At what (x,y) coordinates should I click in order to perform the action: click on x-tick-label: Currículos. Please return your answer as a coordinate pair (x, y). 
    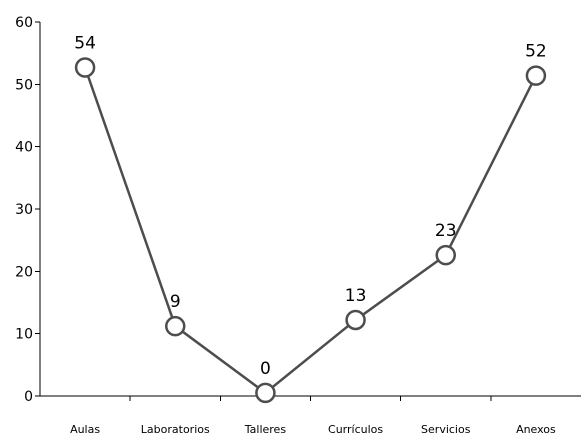
    Looking at the image, I should click on (355, 429).